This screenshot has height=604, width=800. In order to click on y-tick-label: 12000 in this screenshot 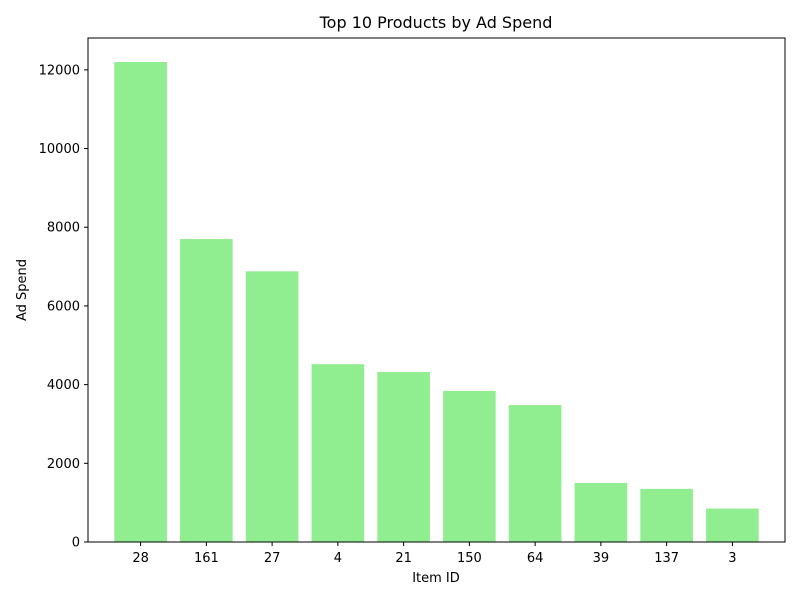, I will do `click(59, 70)`.